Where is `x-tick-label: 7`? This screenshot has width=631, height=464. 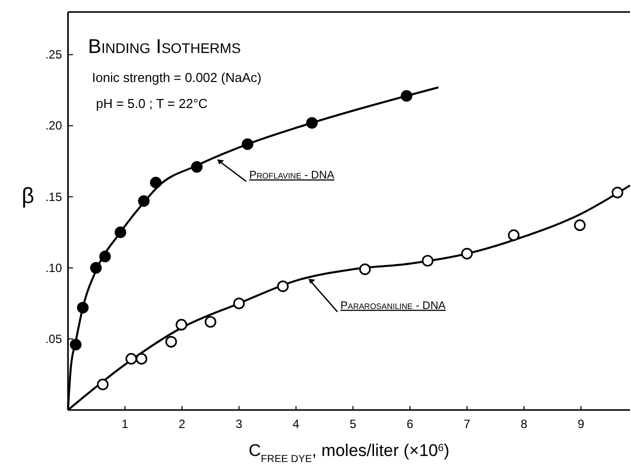 x-tick-label: 7 is located at coordinates (467, 424).